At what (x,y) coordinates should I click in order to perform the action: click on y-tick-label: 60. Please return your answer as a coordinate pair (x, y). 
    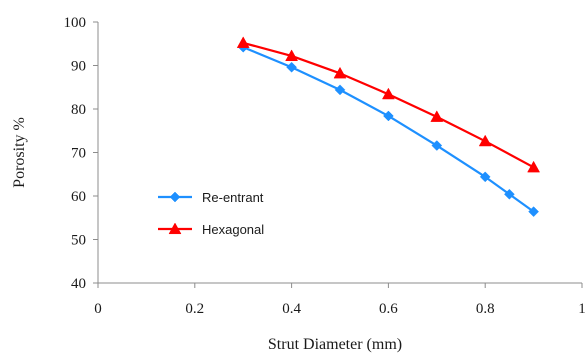
    Looking at the image, I should click on (78, 197).